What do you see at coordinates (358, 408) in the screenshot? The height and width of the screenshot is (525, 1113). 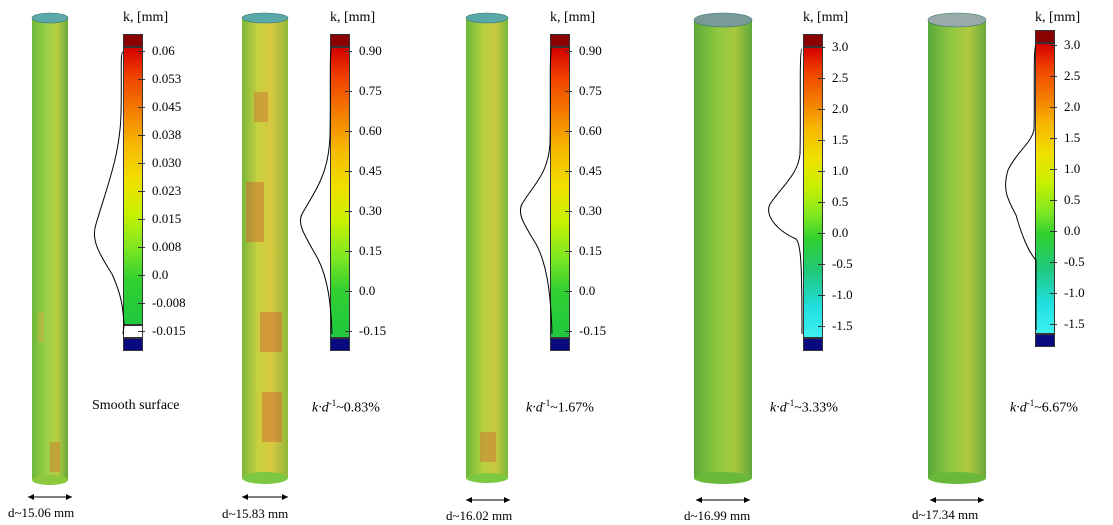 I see `caption-value: ~0.83%` at bounding box center [358, 408].